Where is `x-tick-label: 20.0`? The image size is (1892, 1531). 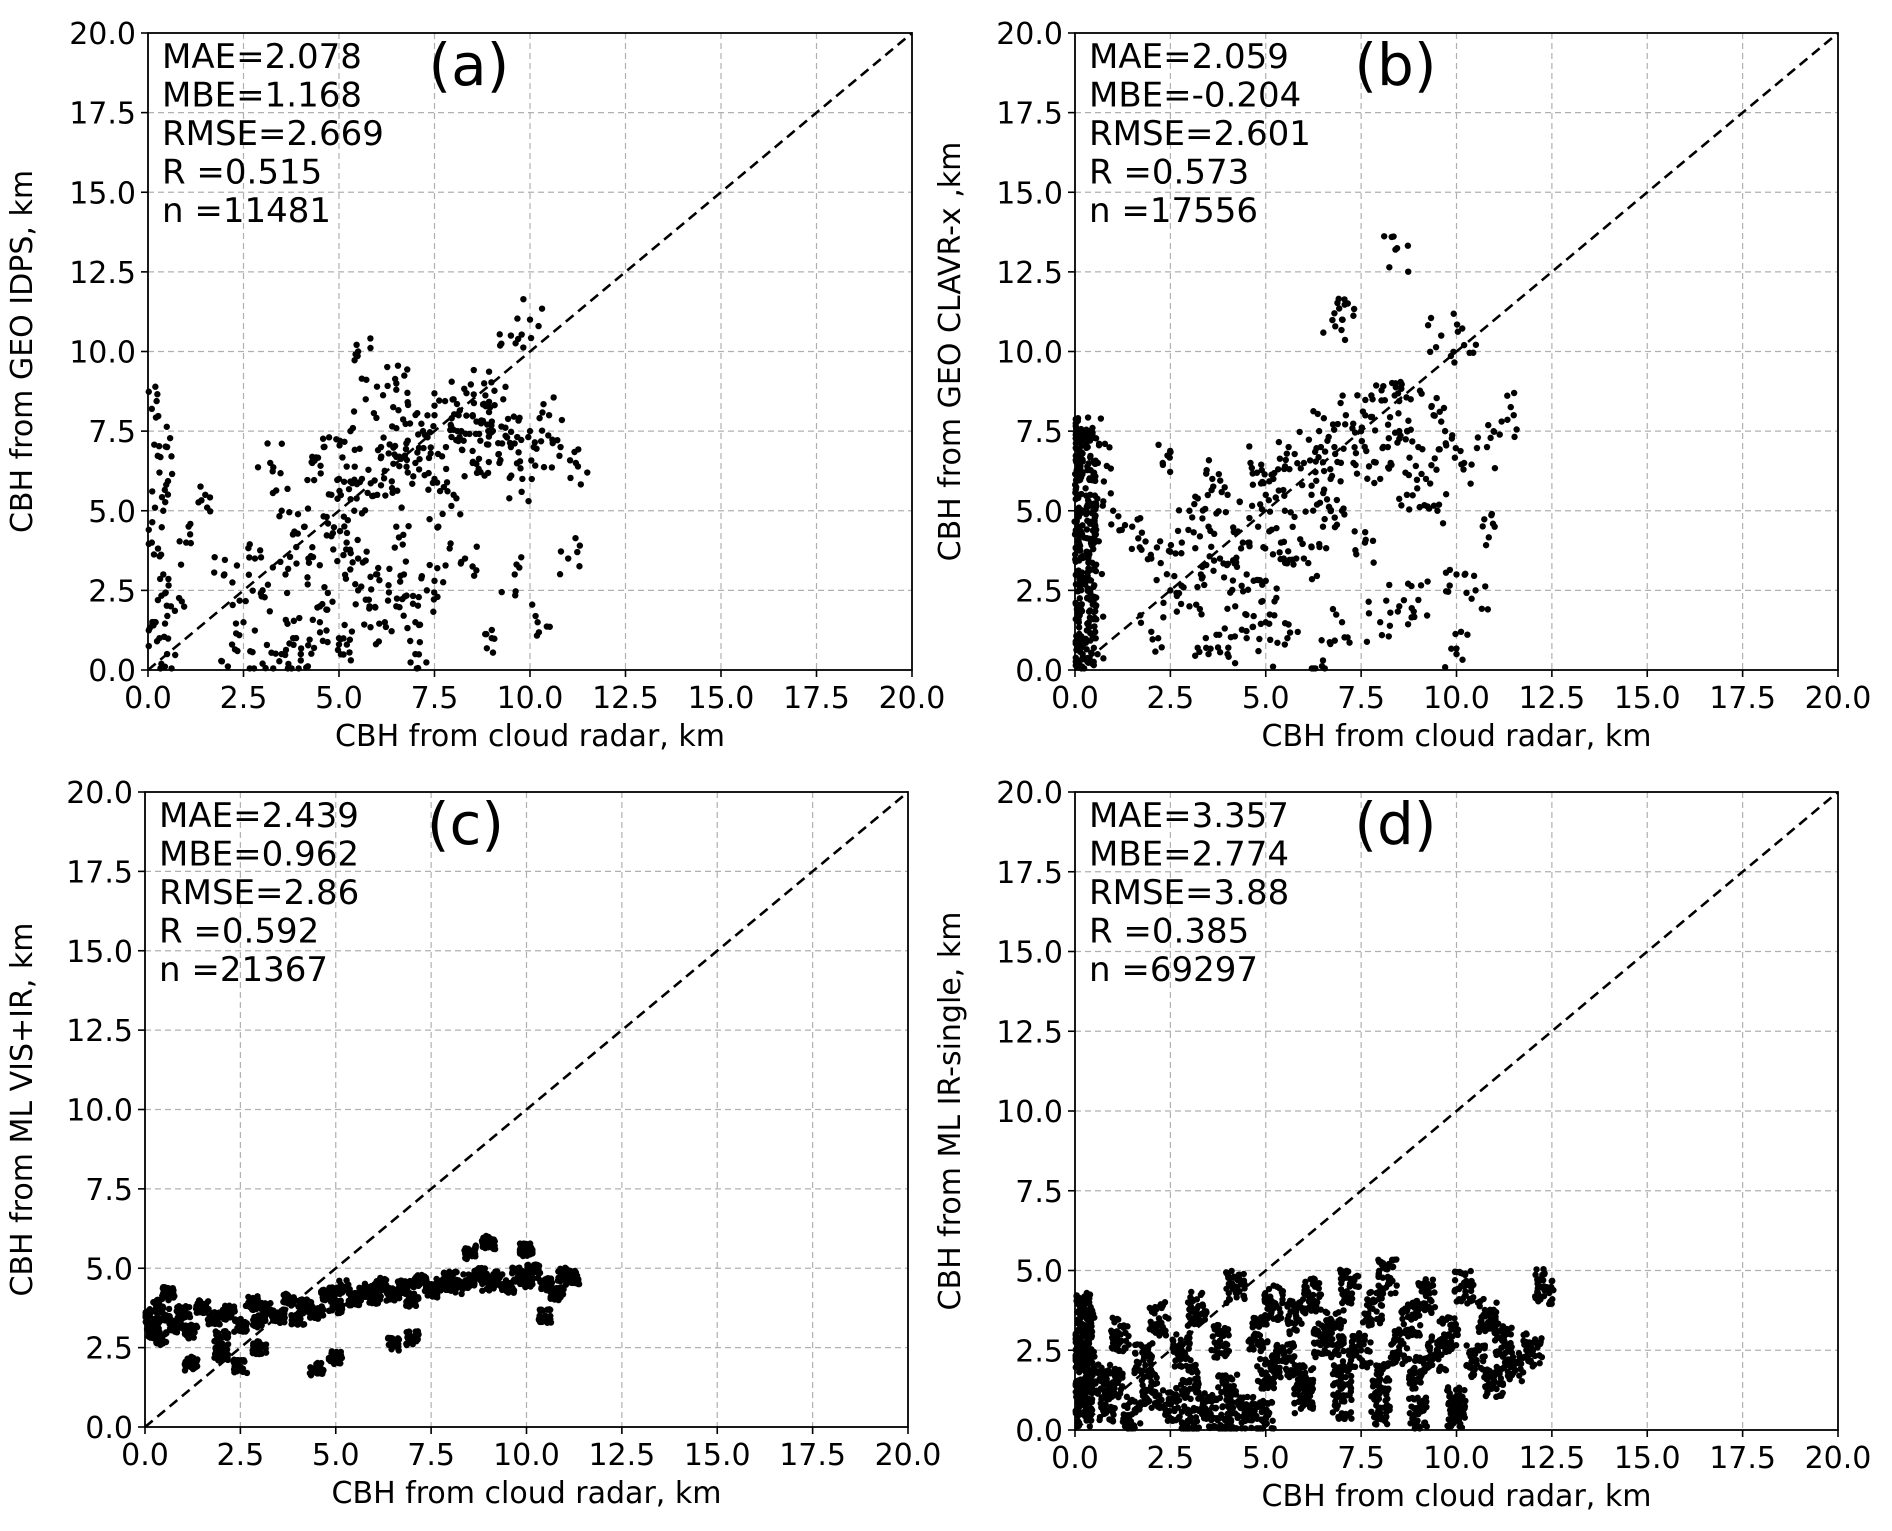 x-tick-label: 20.0 is located at coordinates (1838, 698).